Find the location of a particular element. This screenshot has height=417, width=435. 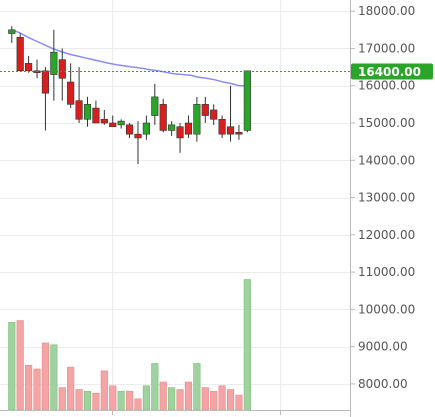

current-price-tag-bg is located at coordinates (392, 71).